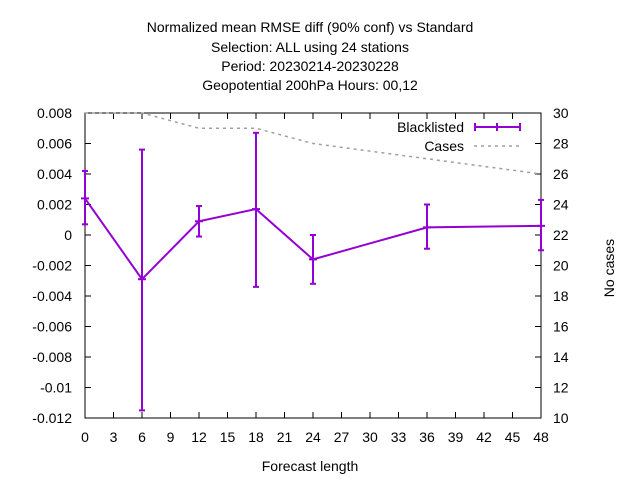 This screenshot has height=485, width=640. I want to click on y-tick-label: 0.004, so click(54, 174).